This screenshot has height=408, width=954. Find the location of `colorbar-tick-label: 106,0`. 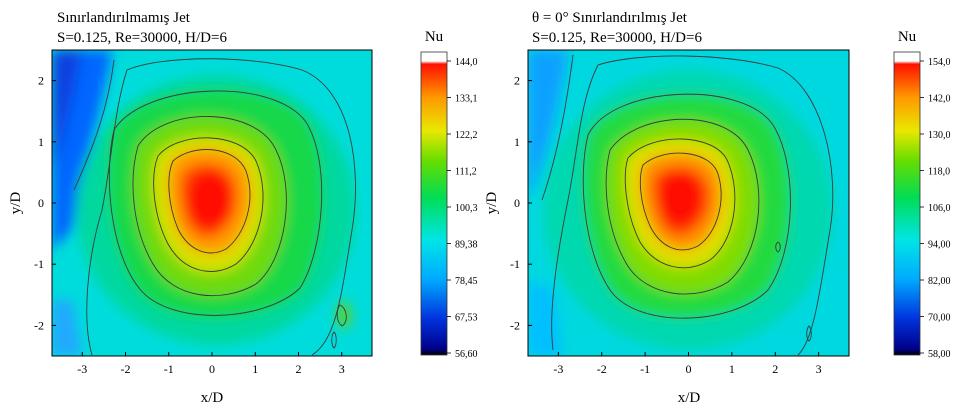

colorbar-tick-label: 106,0 is located at coordinates (939, 208).